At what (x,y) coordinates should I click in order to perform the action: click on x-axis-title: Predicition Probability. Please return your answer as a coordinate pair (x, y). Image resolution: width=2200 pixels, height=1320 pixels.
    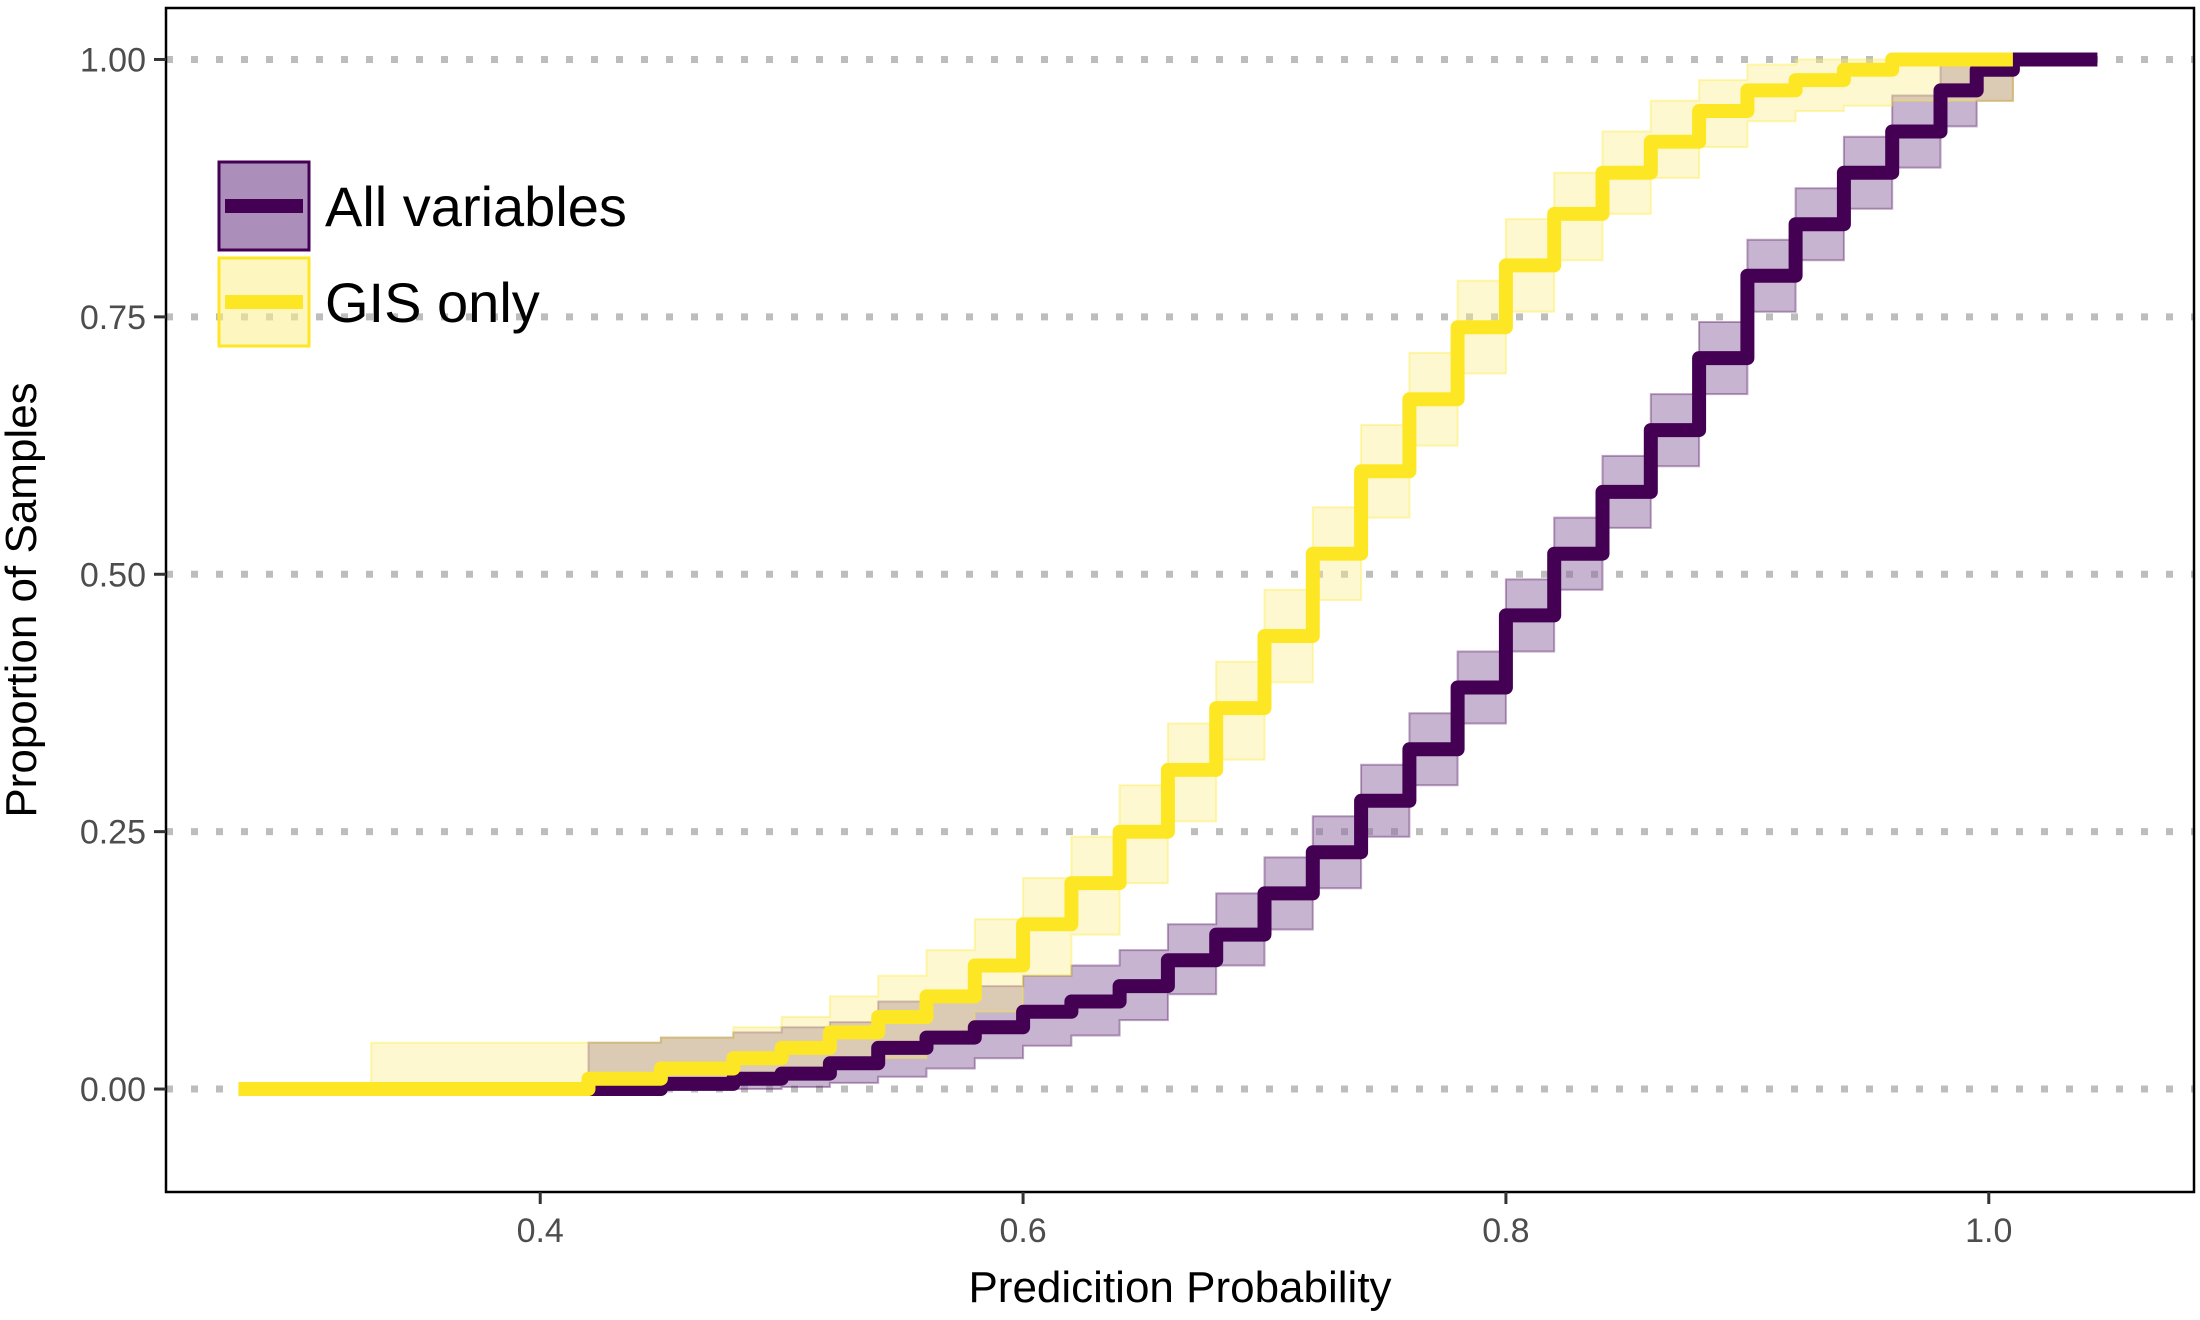
    Looking at the image, I should click on (1179, 1287).